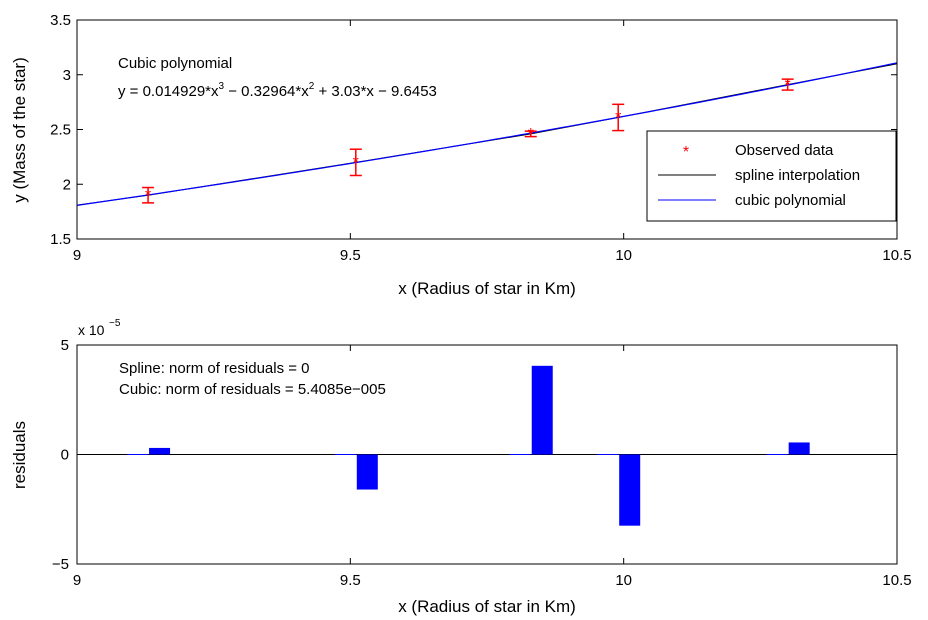 This screenshot has width=928, height=620. What do you see at coordinates (686, 152) in the screenshot?
I see `legend-marker-observed: *` at bounding box center [686, 152].